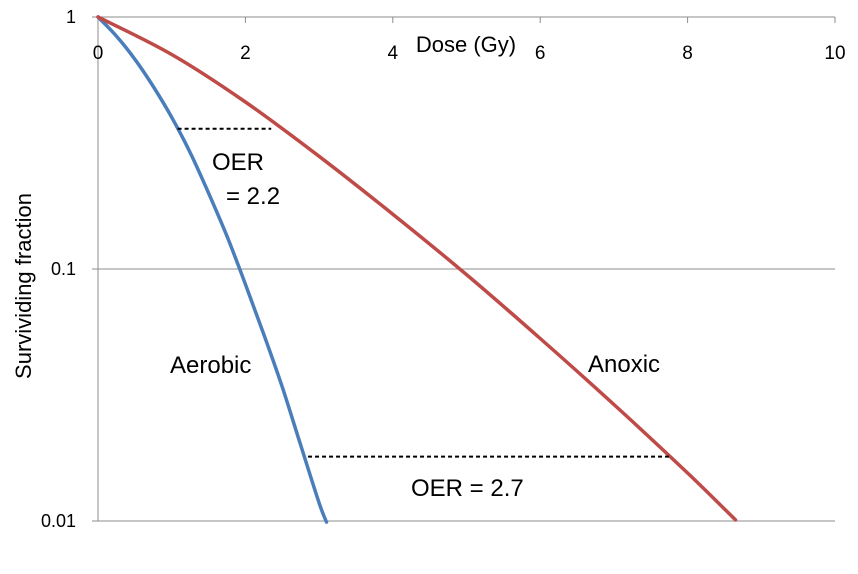 The width and height of the screenshot is (858, 574). I want to click on y-tick-label-1: 0.1, so click(63, 269).